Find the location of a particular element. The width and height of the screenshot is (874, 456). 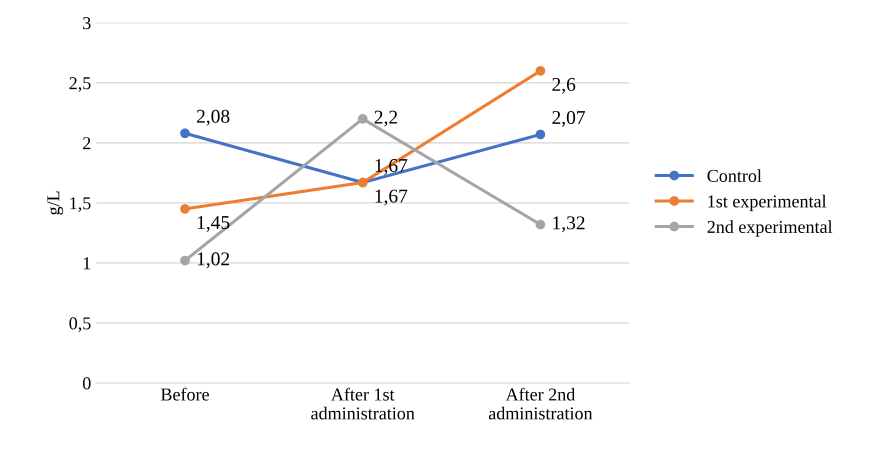

y-tick-label: 1 is located at coordinates (87, 263).